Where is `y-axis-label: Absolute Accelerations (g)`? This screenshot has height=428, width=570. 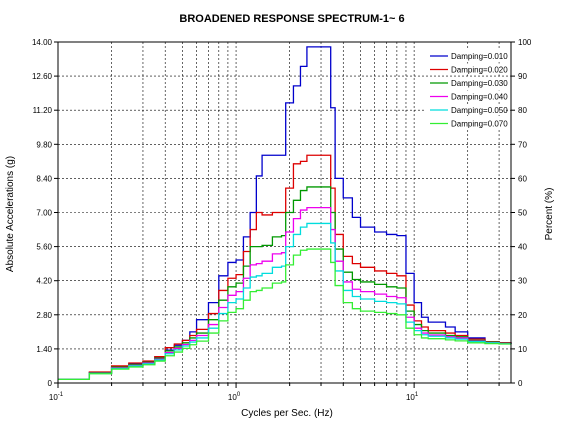
y-axis-label: Absolute Accelerations (g) is located at coordinates (10, 214).